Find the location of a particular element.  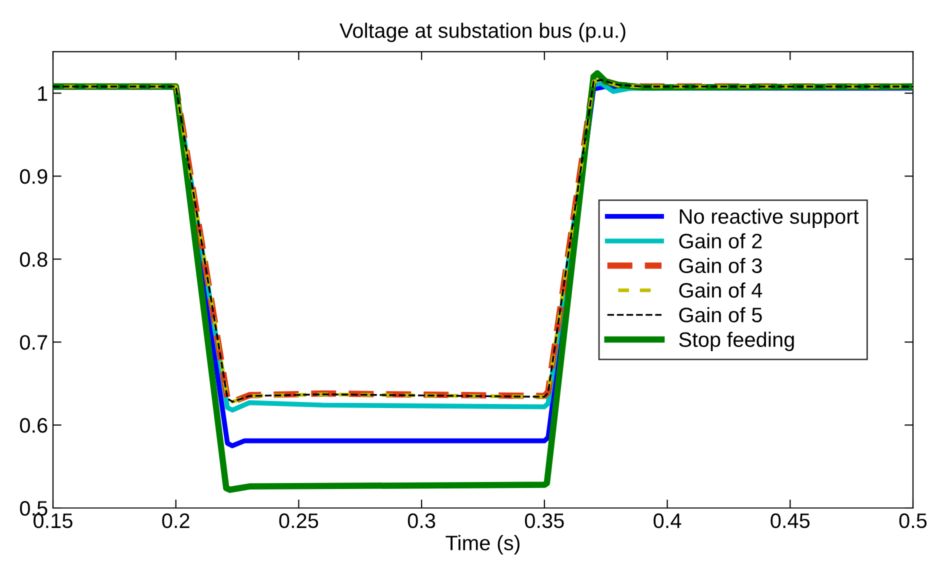

legend-label: Gain of 4 is located at coordinates (720, 290).